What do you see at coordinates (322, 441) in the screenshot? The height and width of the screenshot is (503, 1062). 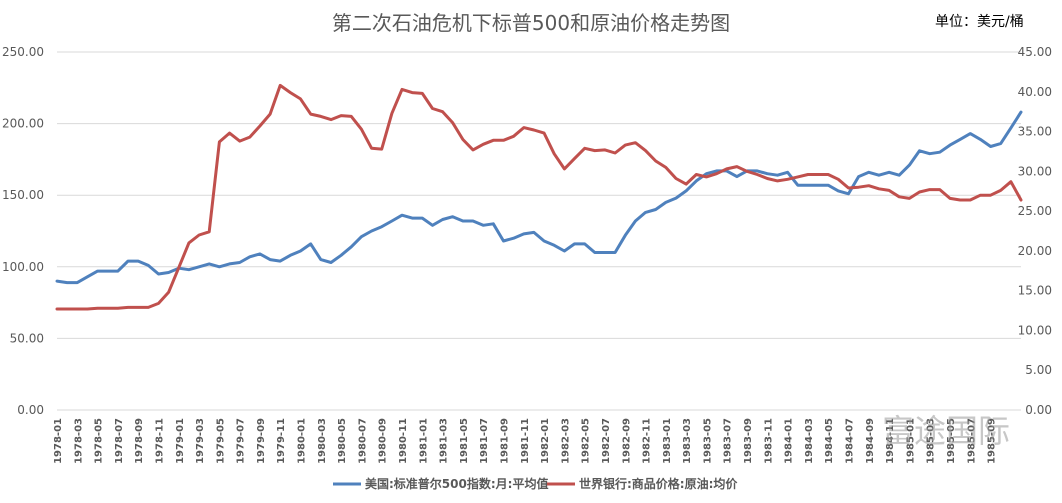 I see `x-tick-label: 1980-03` at bounding box center [322, 441].